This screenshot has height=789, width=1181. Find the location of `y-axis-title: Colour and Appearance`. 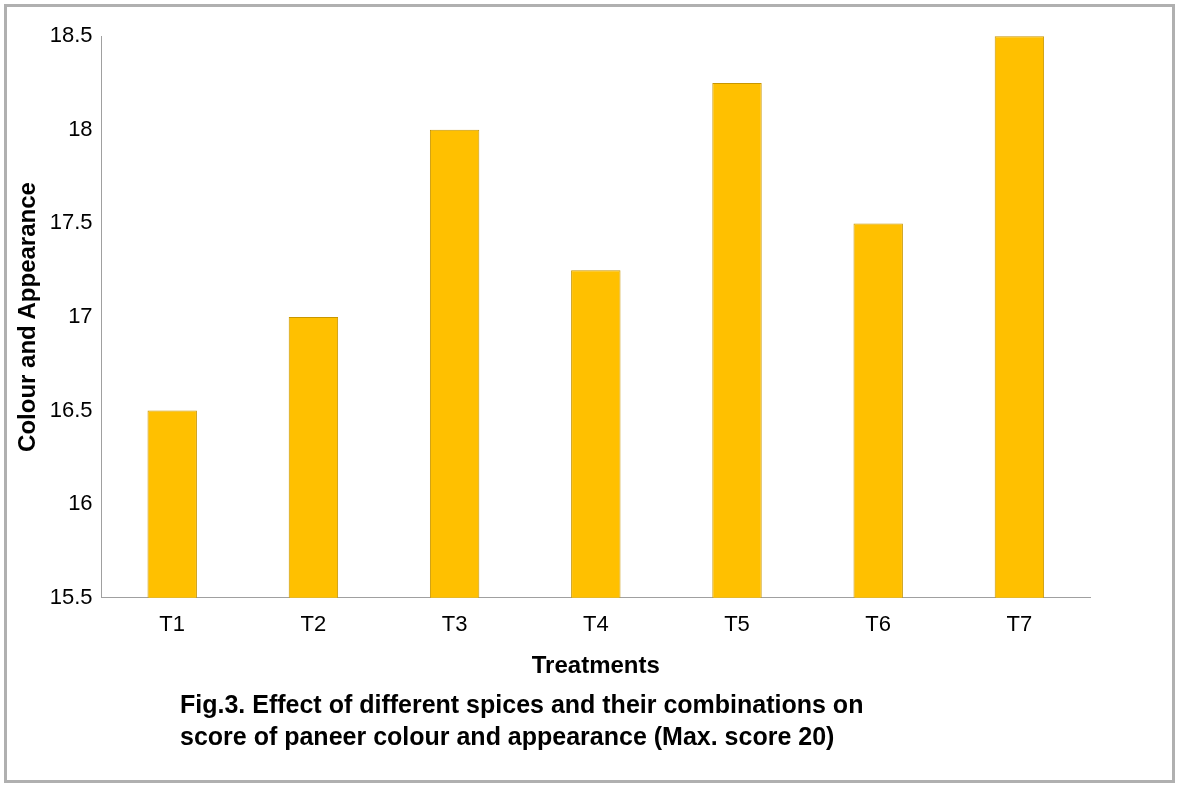

y-axis-title: Colour and Appearance is located at coordinates (27, 317).